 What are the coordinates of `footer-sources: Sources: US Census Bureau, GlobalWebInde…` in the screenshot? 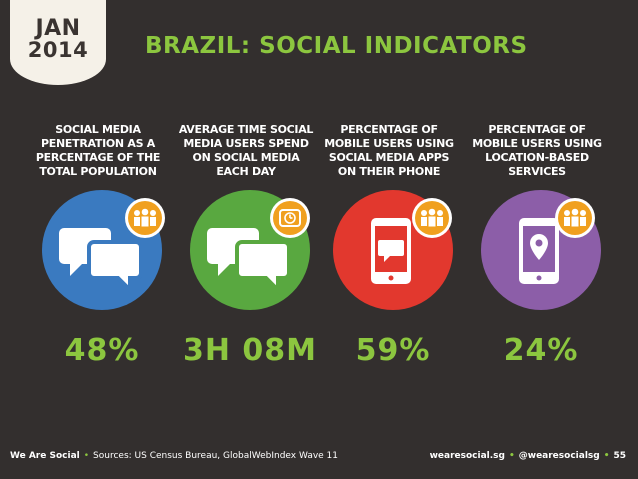 It's located at (216, 456).